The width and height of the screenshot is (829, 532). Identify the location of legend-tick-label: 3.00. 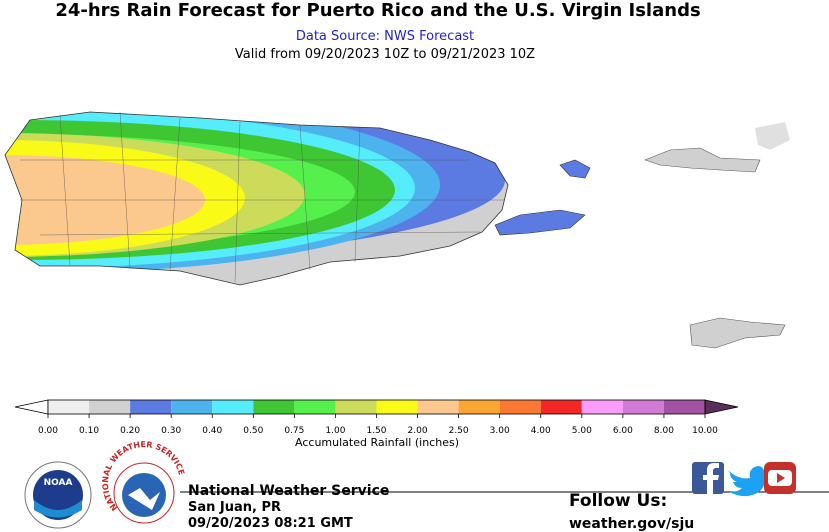
(500, 431).